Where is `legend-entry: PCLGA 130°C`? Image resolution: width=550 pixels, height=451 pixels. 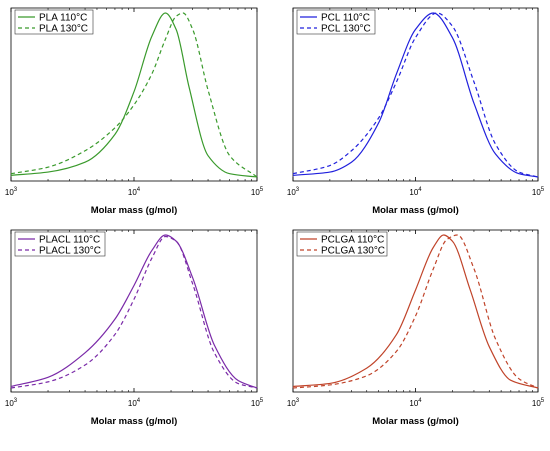 legend-entry: PCLGA 130°C is located at coordinates (353, 251).